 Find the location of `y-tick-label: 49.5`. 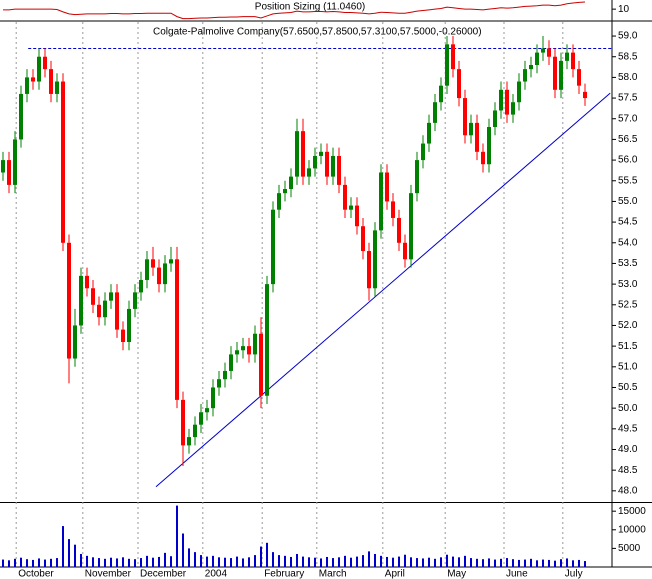

y-tick-label: 49.5 is located at coordinates (628, 428).